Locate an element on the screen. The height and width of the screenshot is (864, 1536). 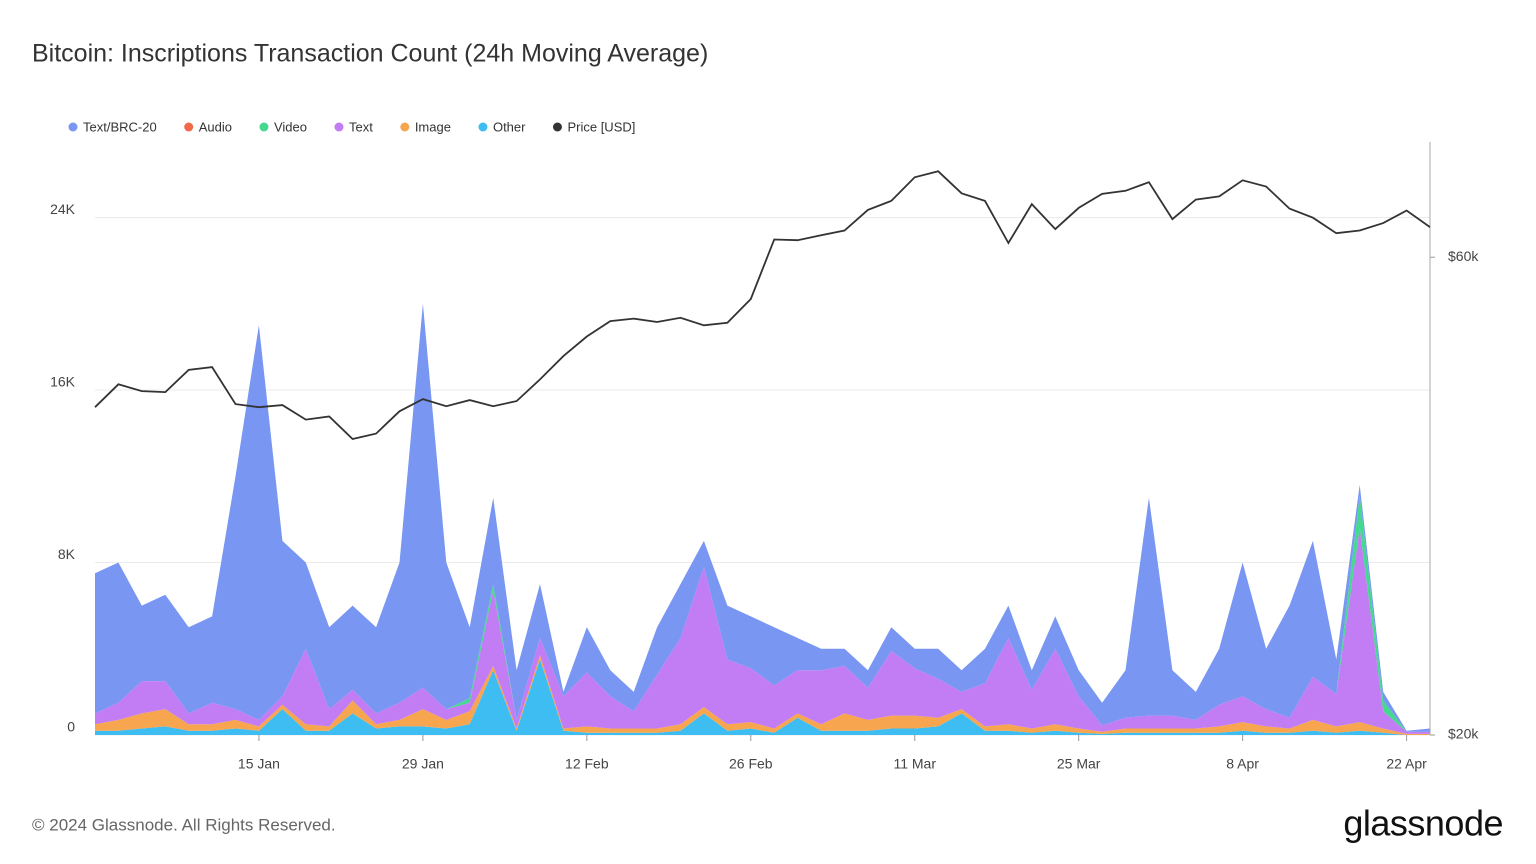
y2-tick-label: $60k is located at coordinates (1463, 256).